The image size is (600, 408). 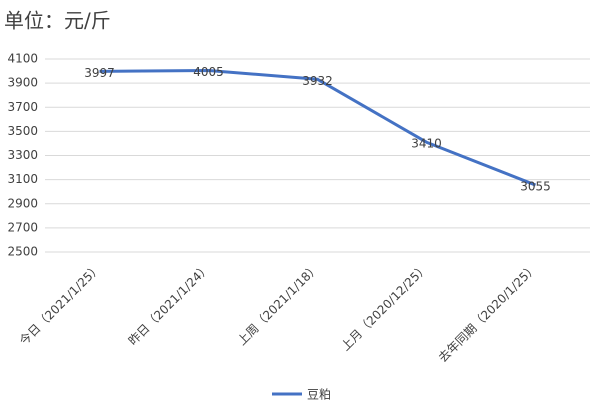 I want to click on x-tick-label: 去年同期（2020/1/25）, so click(x=488, y=313).